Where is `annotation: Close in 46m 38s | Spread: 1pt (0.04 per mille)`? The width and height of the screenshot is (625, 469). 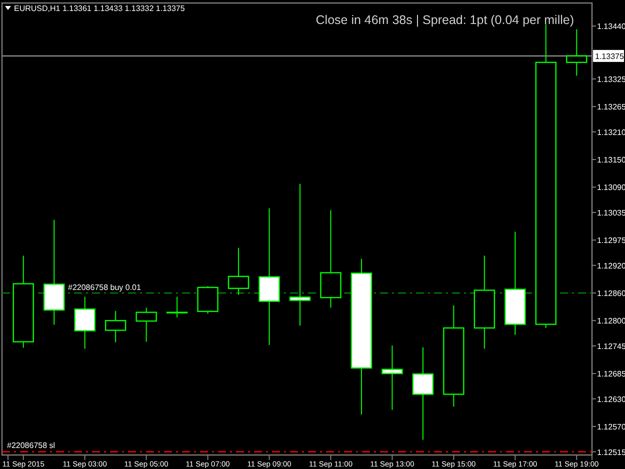 annotation: Close in 46m 38s | Spread: 1pt (0.04 per mille) is located at coordinates (445, 20).